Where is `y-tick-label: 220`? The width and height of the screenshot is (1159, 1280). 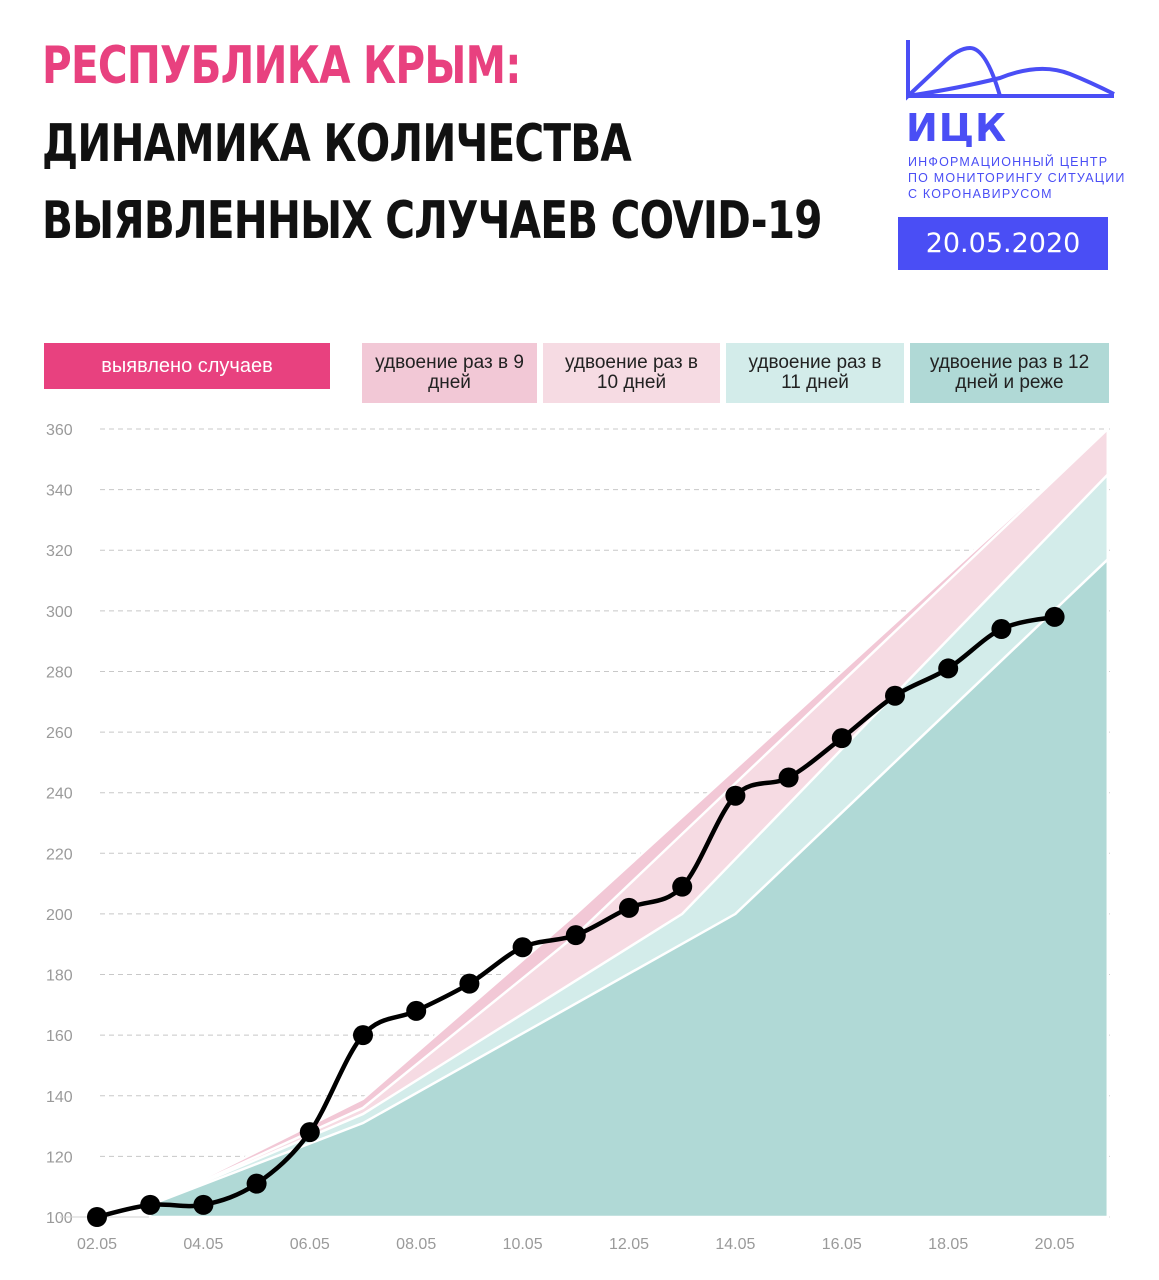 y-tick-label: 220 is located at coordinates (59, 854).